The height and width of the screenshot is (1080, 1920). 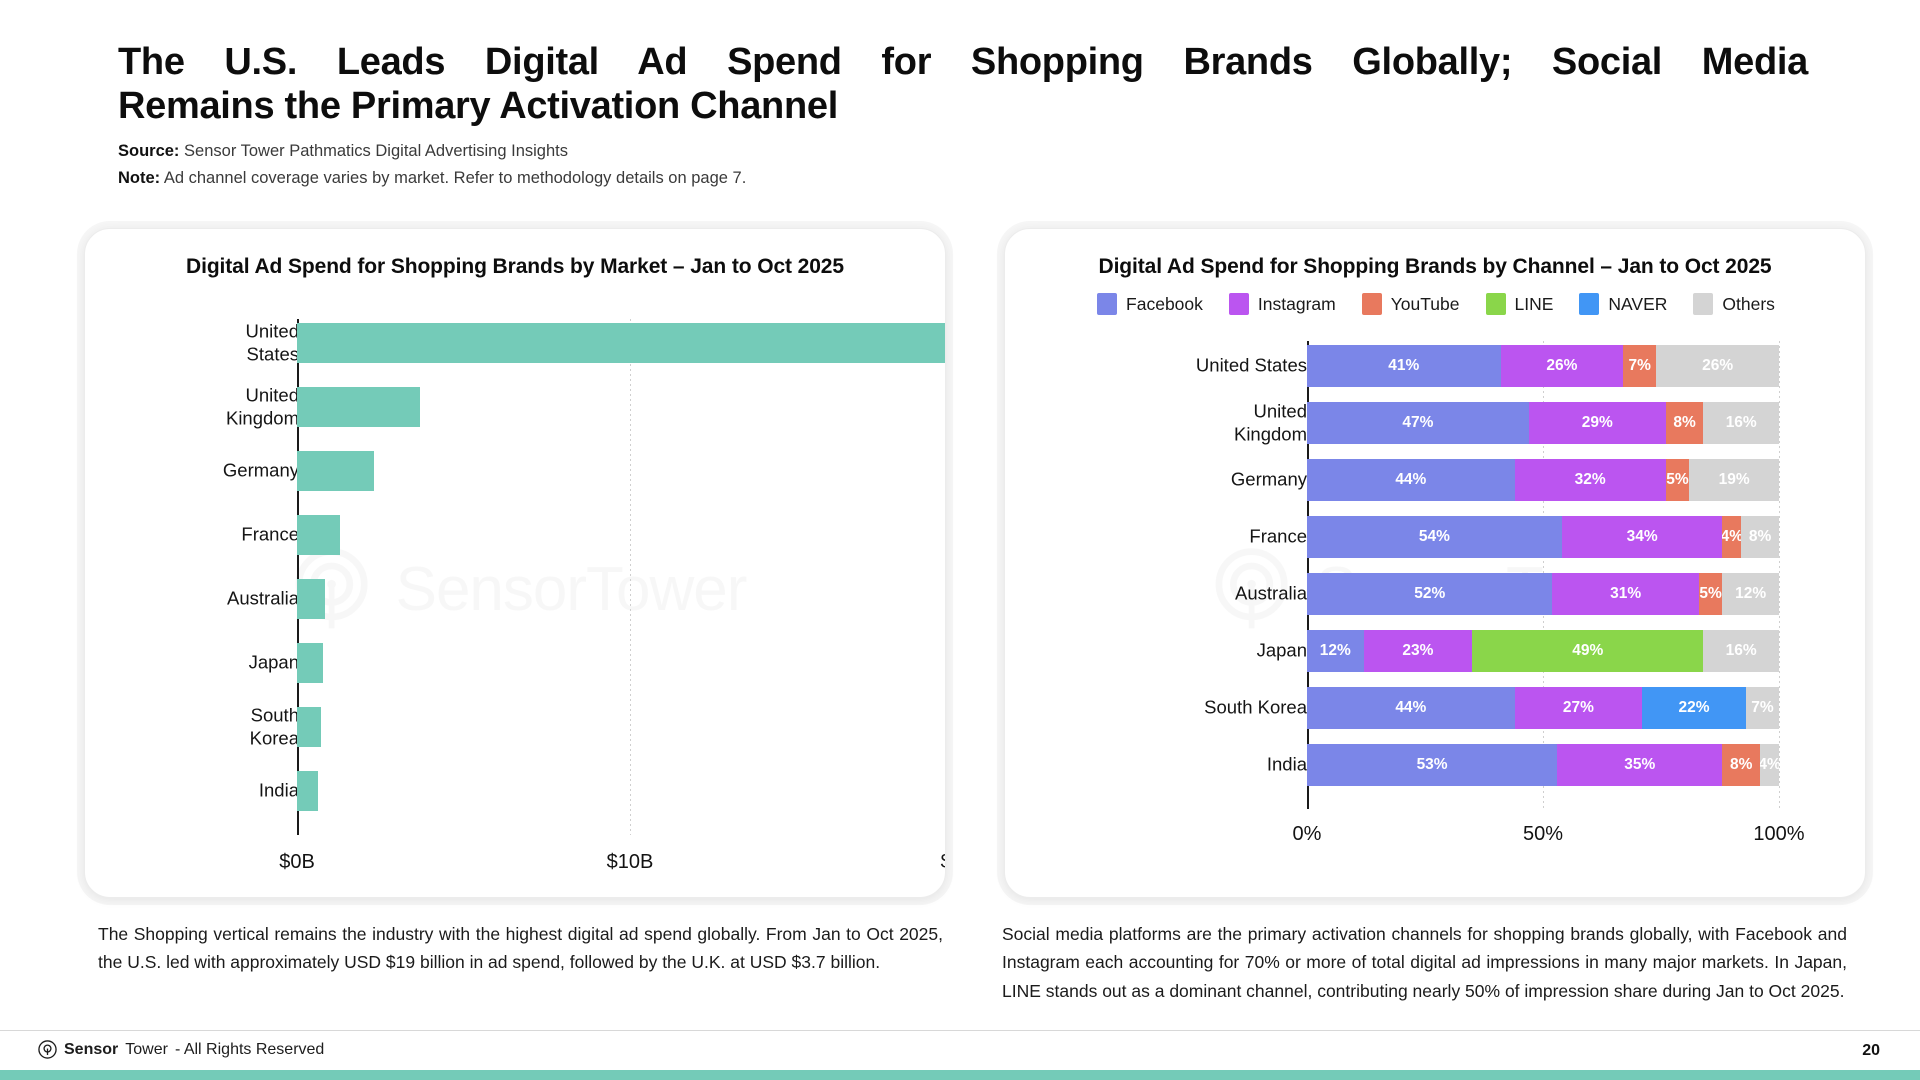 I want to click on segment-youtube: 4%, so click(x=1732, y=537).